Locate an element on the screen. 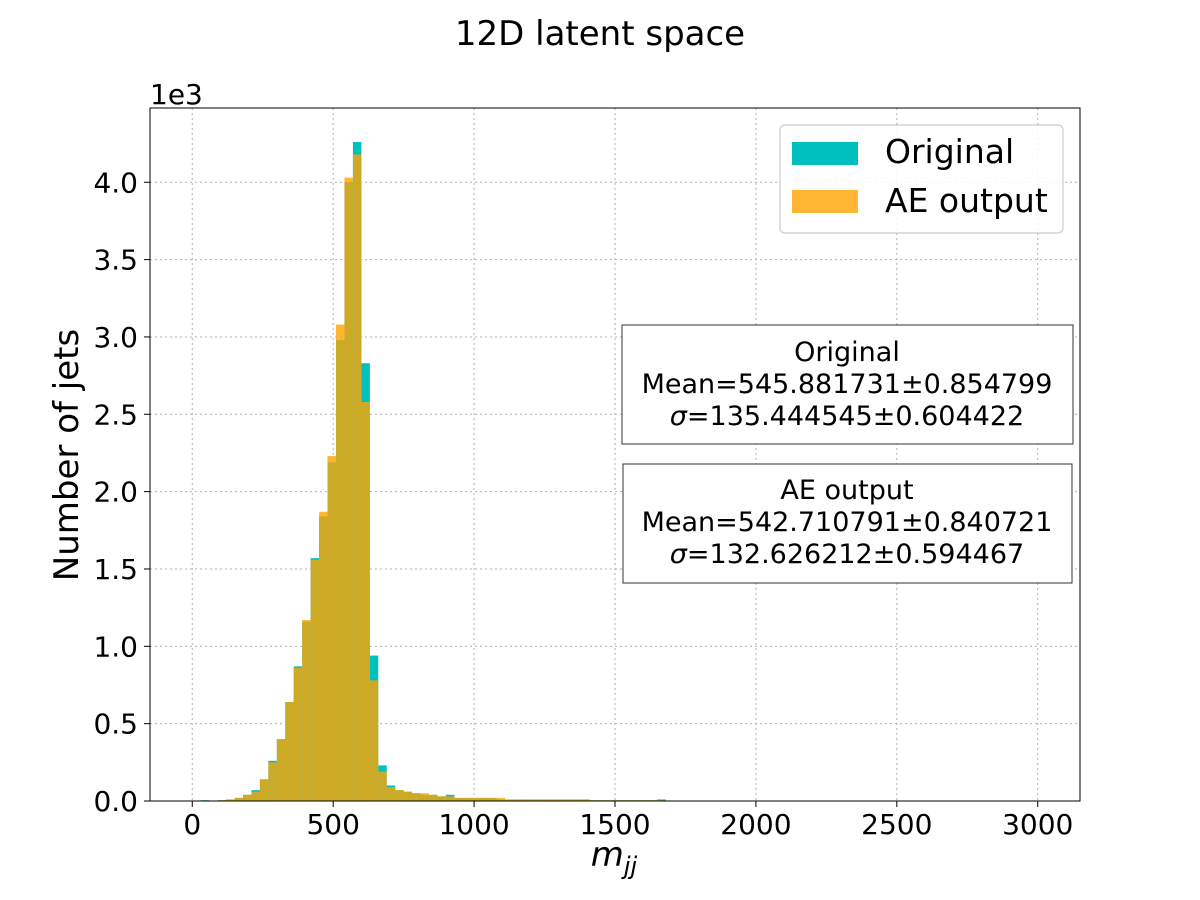  y-tick-label-3: 1.5 is located at coordinates (115, 569).